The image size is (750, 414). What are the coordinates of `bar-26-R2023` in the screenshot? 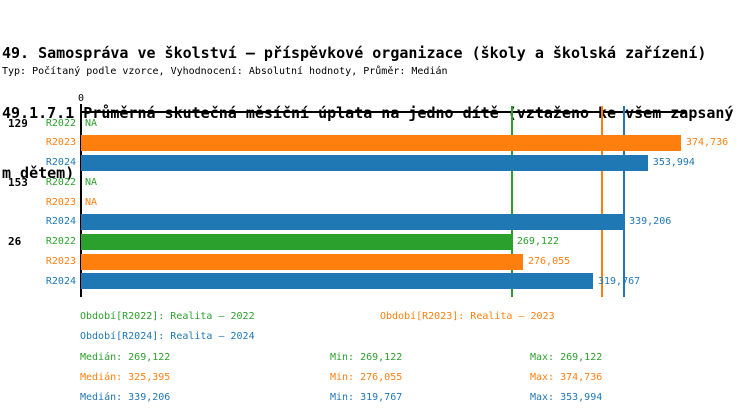 It's located at (302, 261).